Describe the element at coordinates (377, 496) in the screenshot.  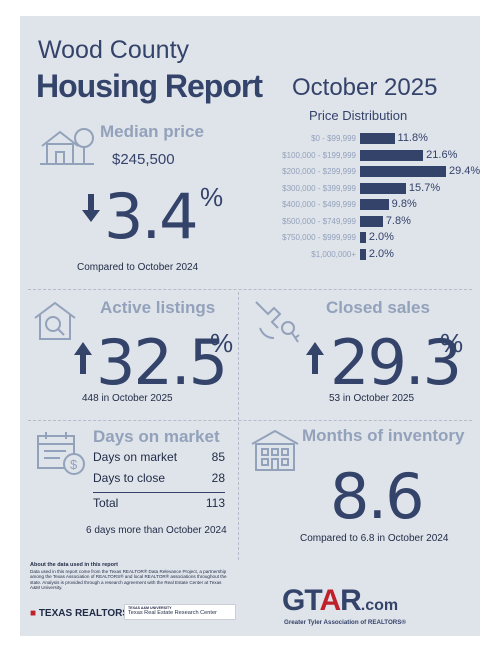
I see `months-inventory-value: 8.6` at that location.